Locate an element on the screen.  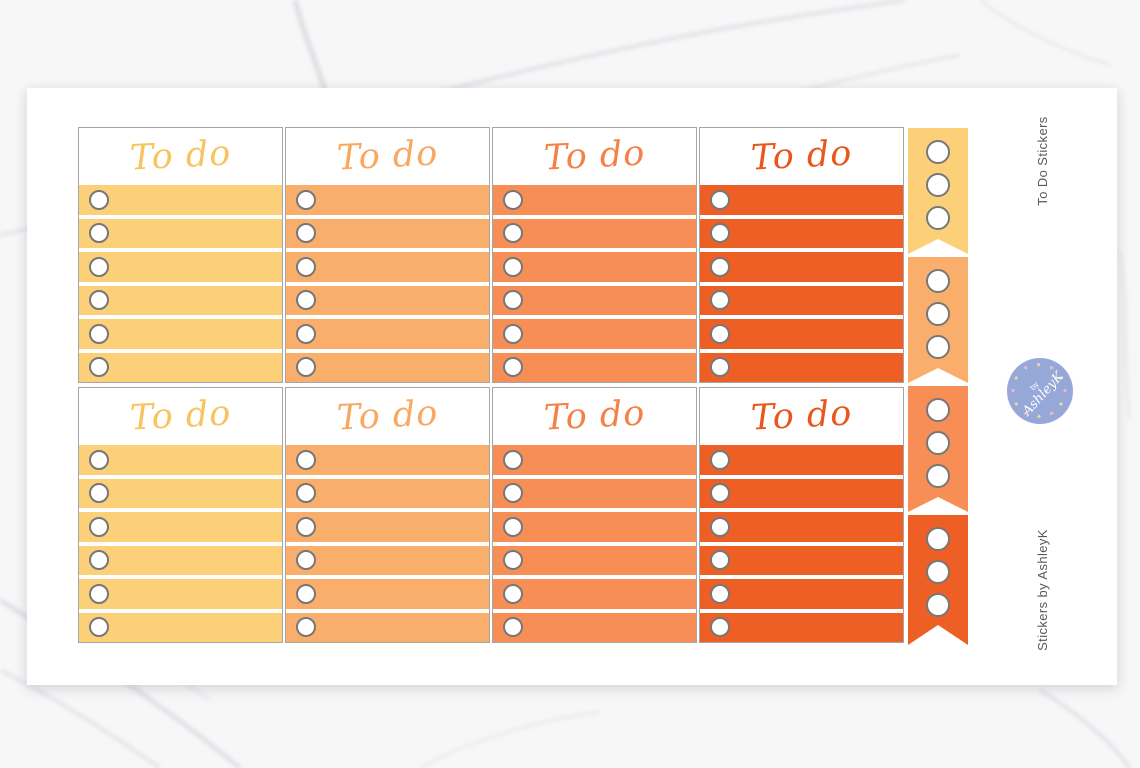
side-label-product-name: To Do Stickers is located at coordinates (1042, 161).